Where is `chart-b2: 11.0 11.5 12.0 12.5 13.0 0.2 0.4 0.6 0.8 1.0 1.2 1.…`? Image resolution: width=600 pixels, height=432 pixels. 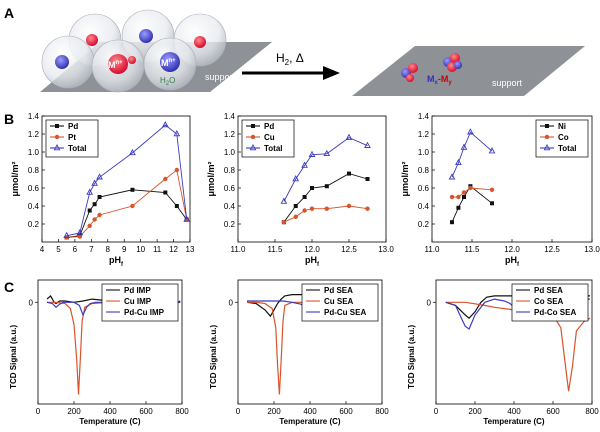
chart-b2: 11.0 11.5 12.0 12.5 13.0 0.2 0.4 0.6 0.8 1.0 1.2 1.… is located at coordinates (300, 190).